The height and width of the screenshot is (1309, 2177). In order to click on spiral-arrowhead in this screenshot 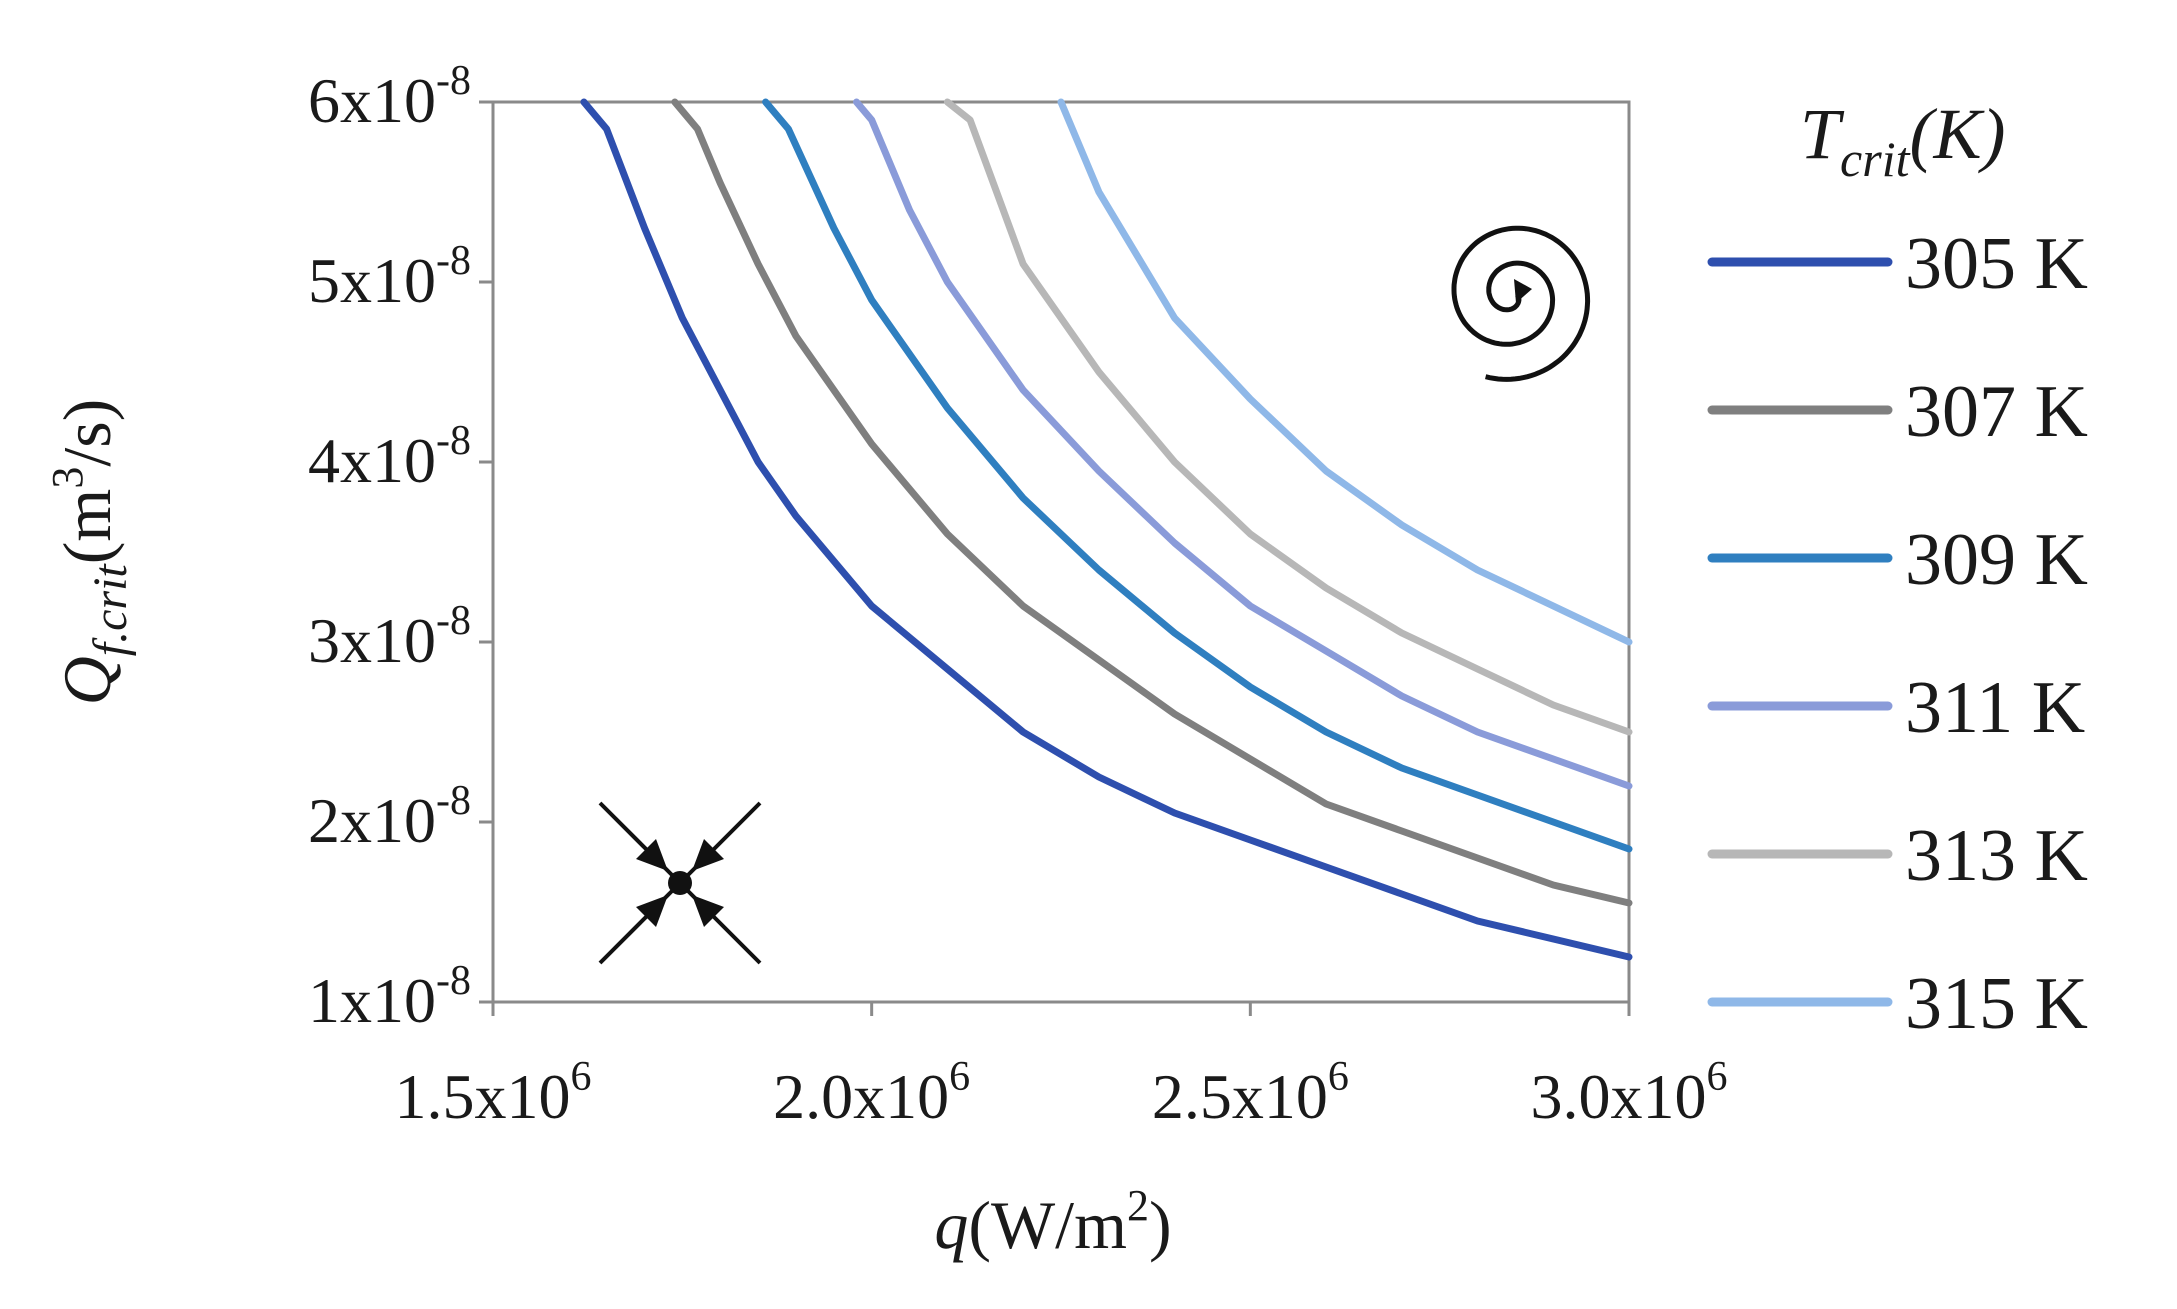, I will do `click(1523, 291)`.